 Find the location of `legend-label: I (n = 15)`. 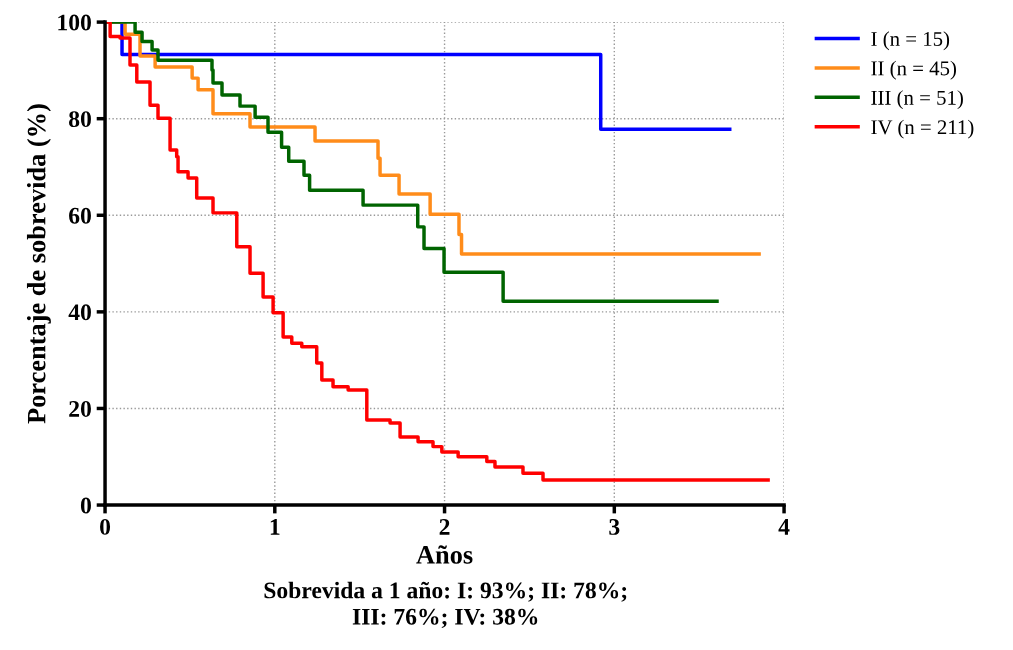

legend-label: I (n = 15) is located at coordinates (910, 41).